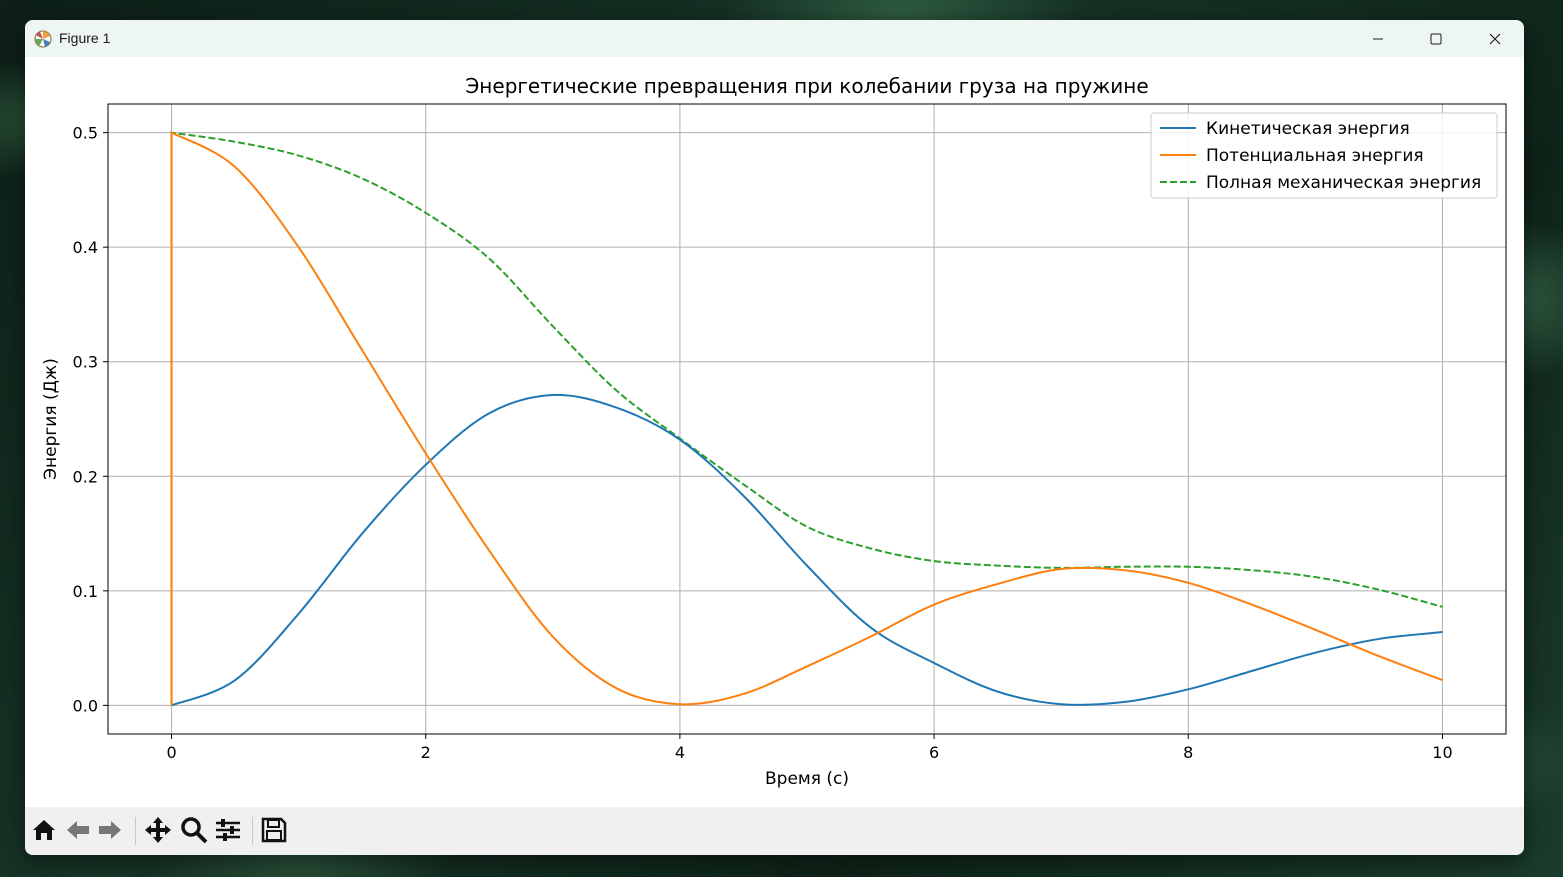  I want to click on forward-arrow-icon, so click(110, 832).